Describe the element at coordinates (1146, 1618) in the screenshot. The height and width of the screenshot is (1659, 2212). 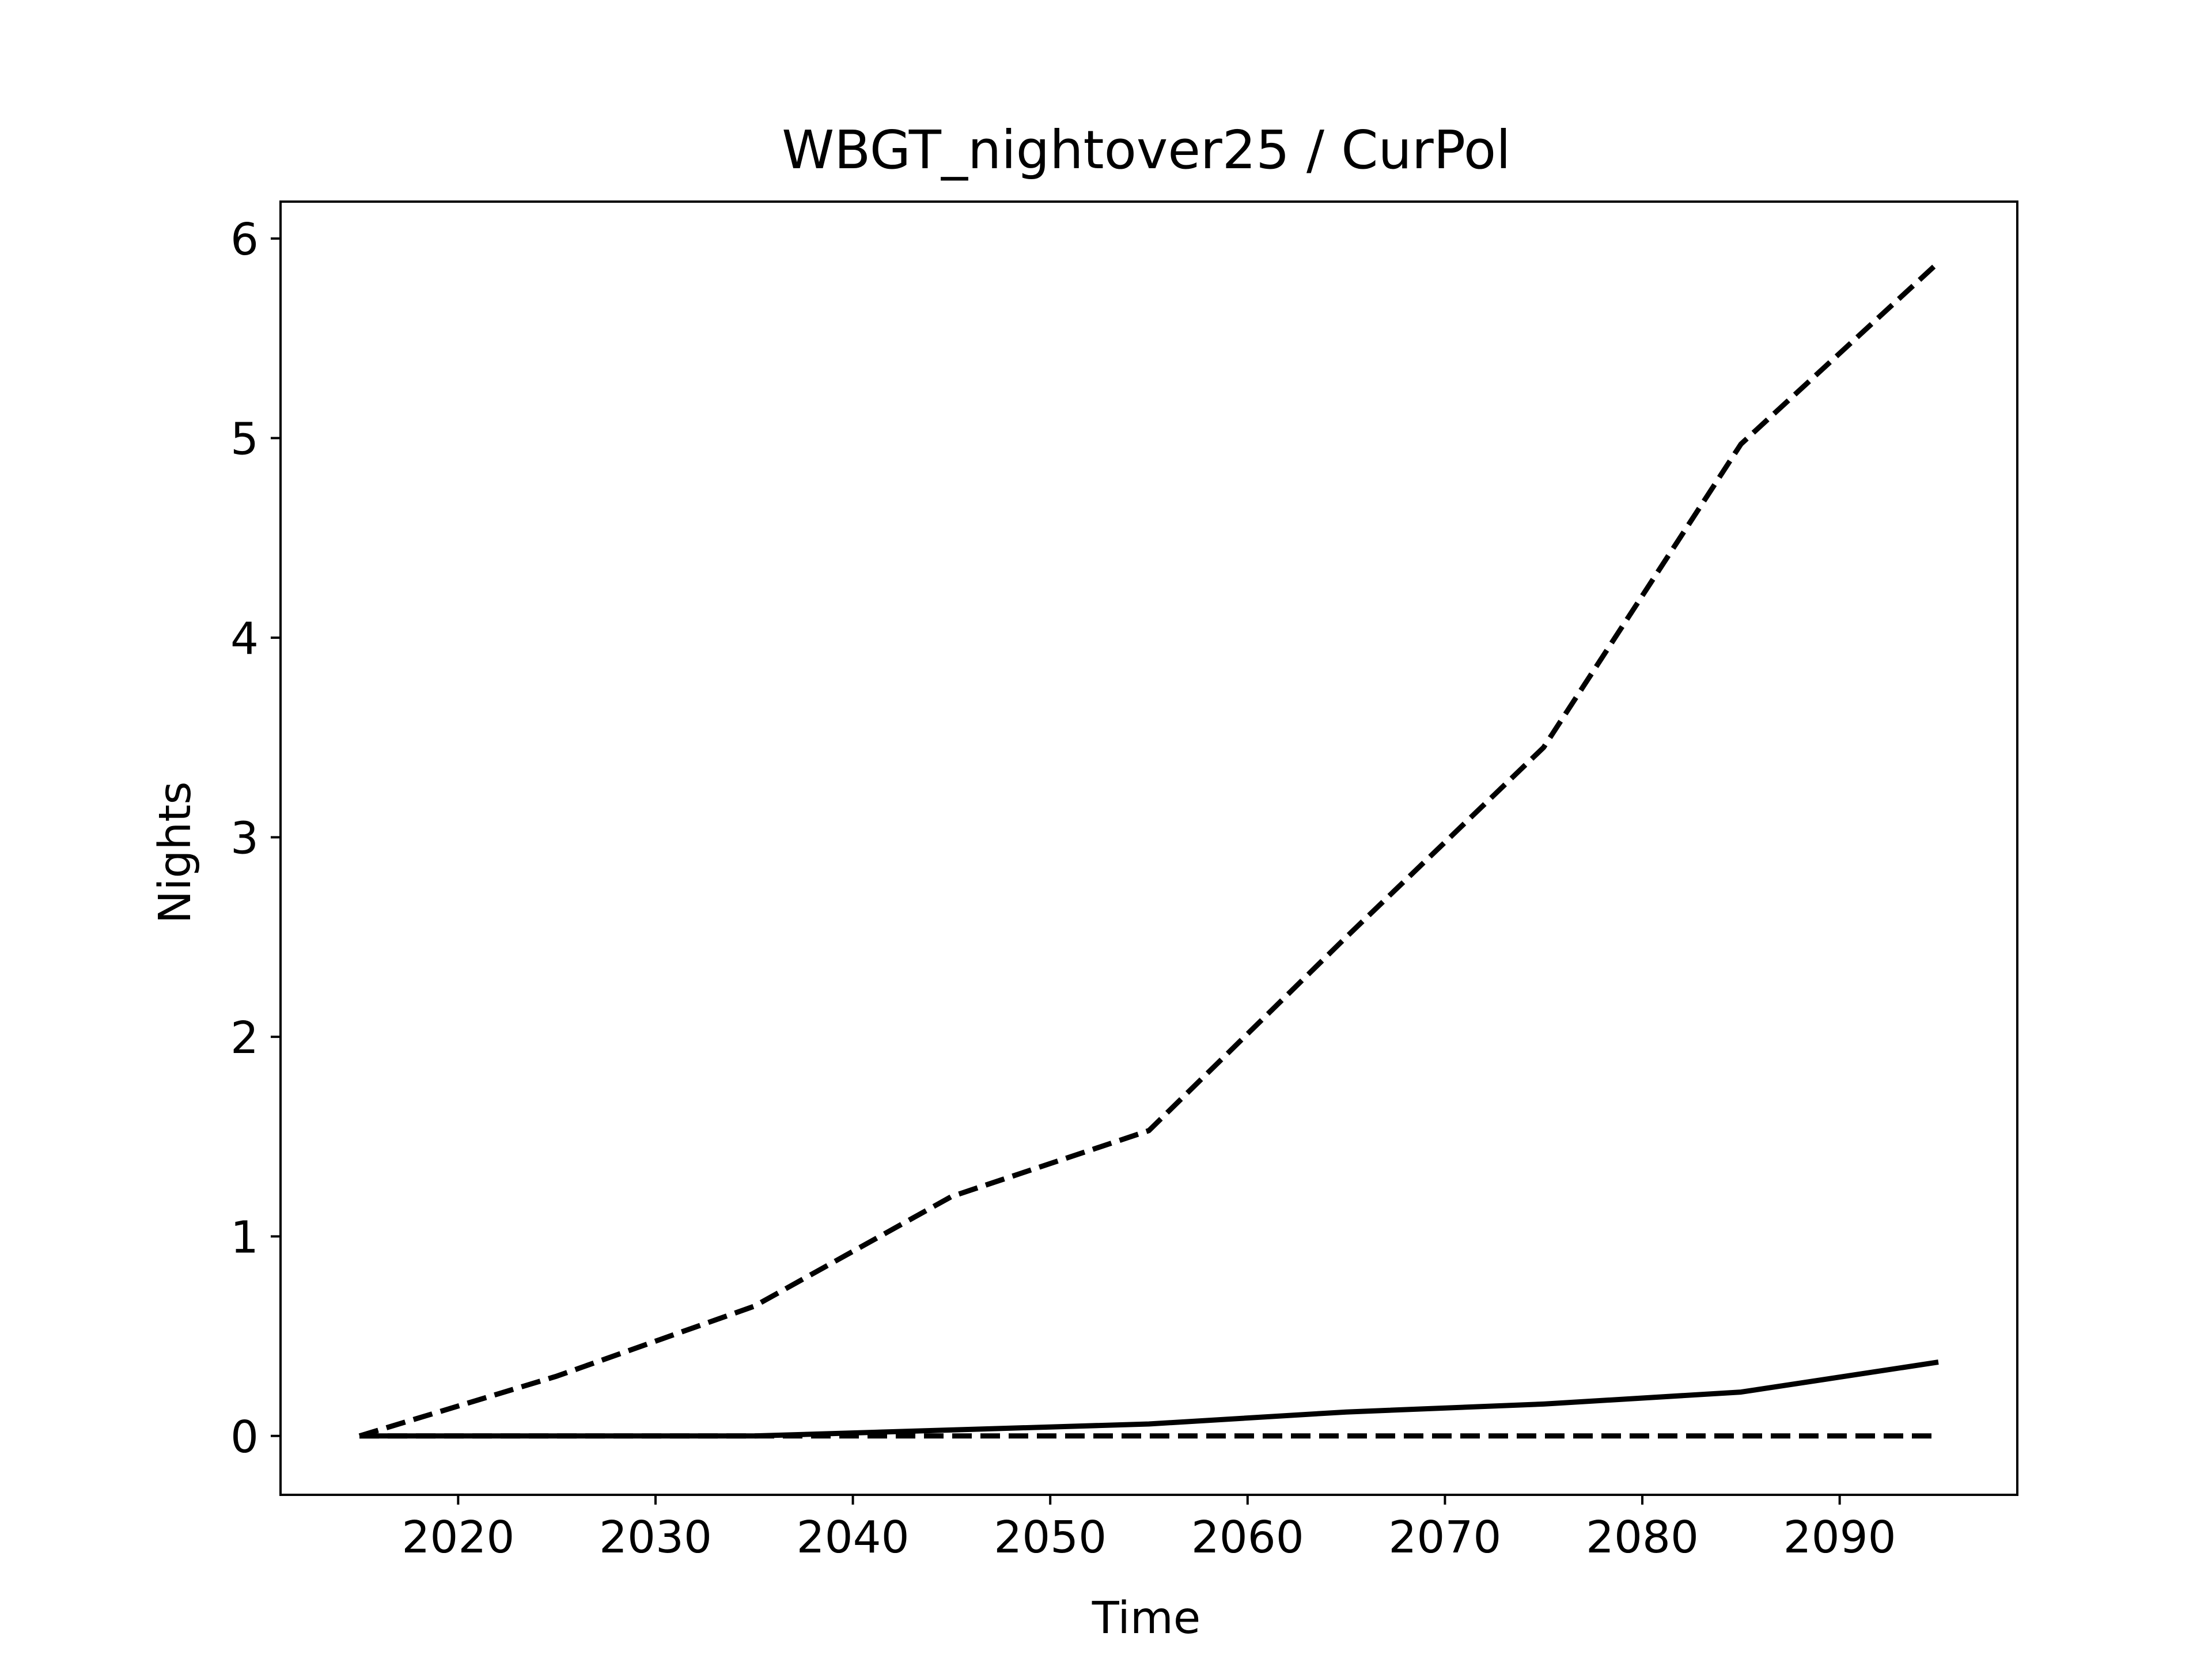
I see `x-axis-title: Time` at that location.